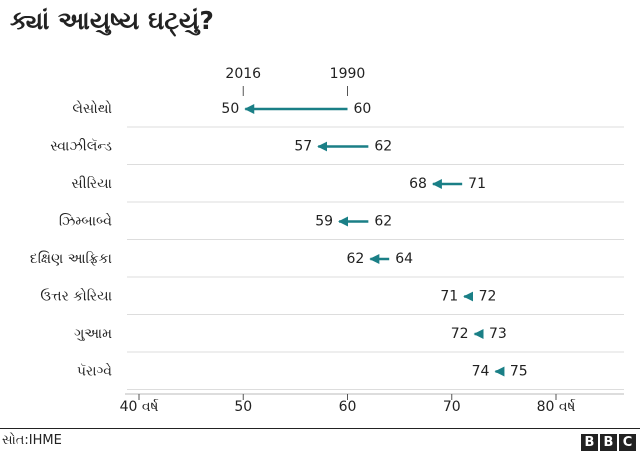 The height and width of the screenshot is (458, 640). What do you see at coordinates (303, 147) in the screenshot?
I see `value-label-2016: 57` at bounding box center [303, 147].